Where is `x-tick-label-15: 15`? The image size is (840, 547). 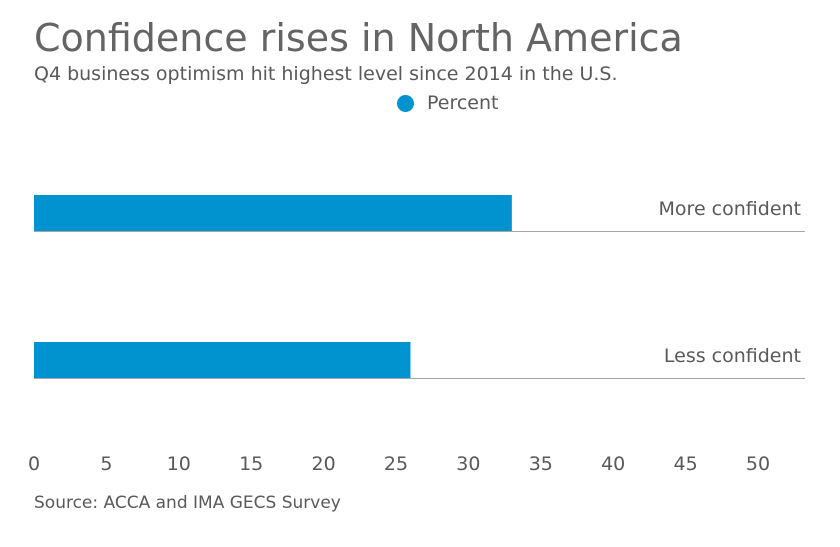 x-tick-label-15: 15 is located at coordinates (251, 464).